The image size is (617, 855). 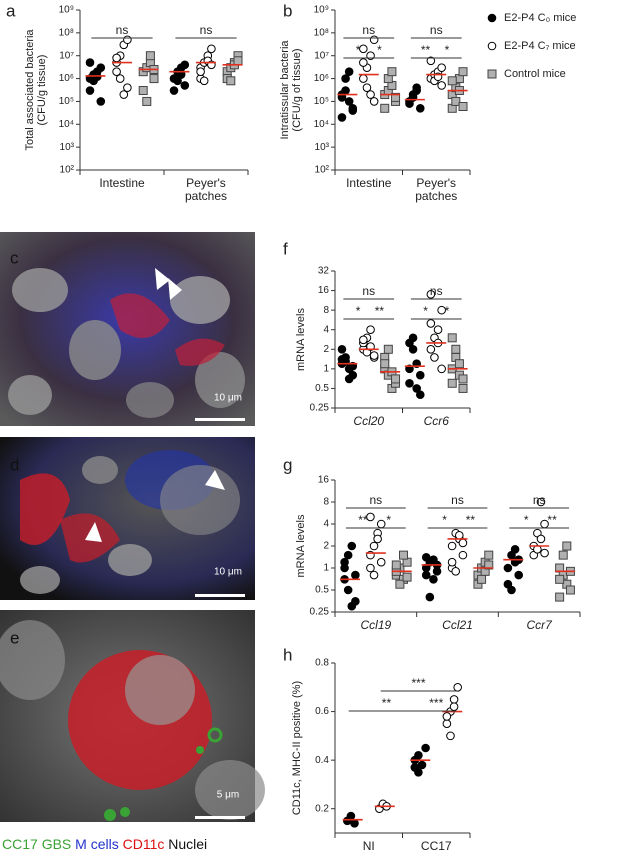 I want to click on y-axis-label: (CFU/g of tissue), so click(x=297, y=89).